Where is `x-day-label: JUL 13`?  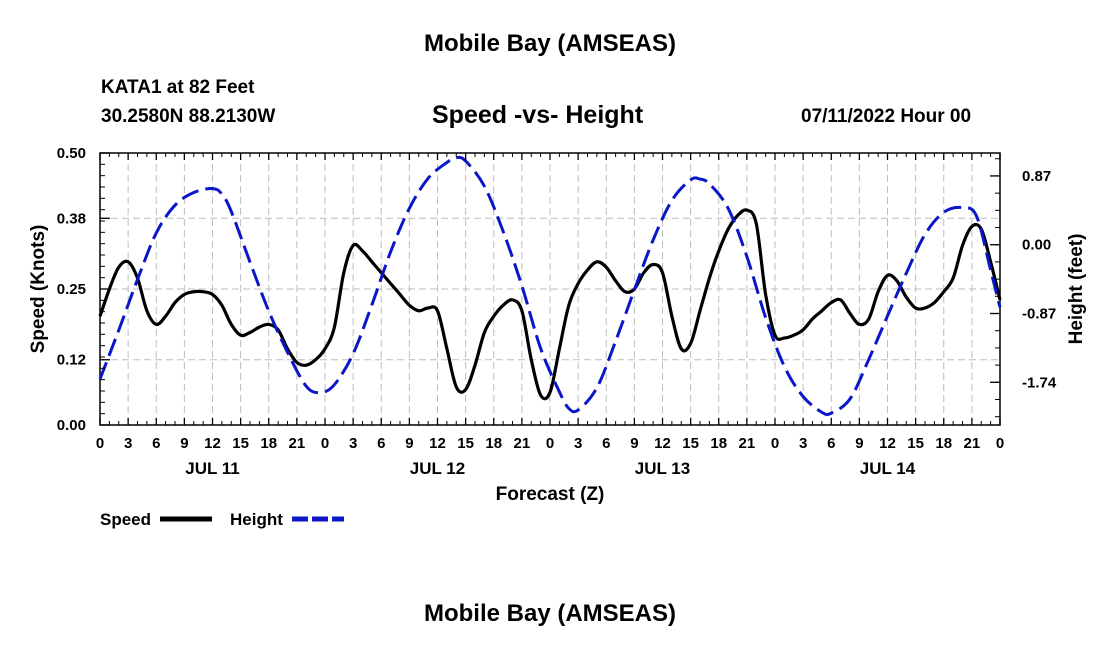
x-day-label: JUL 13 is located at coordinates (662, 468).